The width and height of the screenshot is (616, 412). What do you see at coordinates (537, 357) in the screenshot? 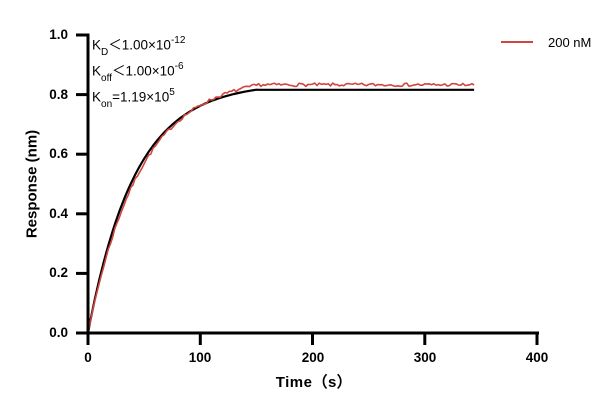
I see `x-tick-label-400: 400` at bounding box center [537, 357].